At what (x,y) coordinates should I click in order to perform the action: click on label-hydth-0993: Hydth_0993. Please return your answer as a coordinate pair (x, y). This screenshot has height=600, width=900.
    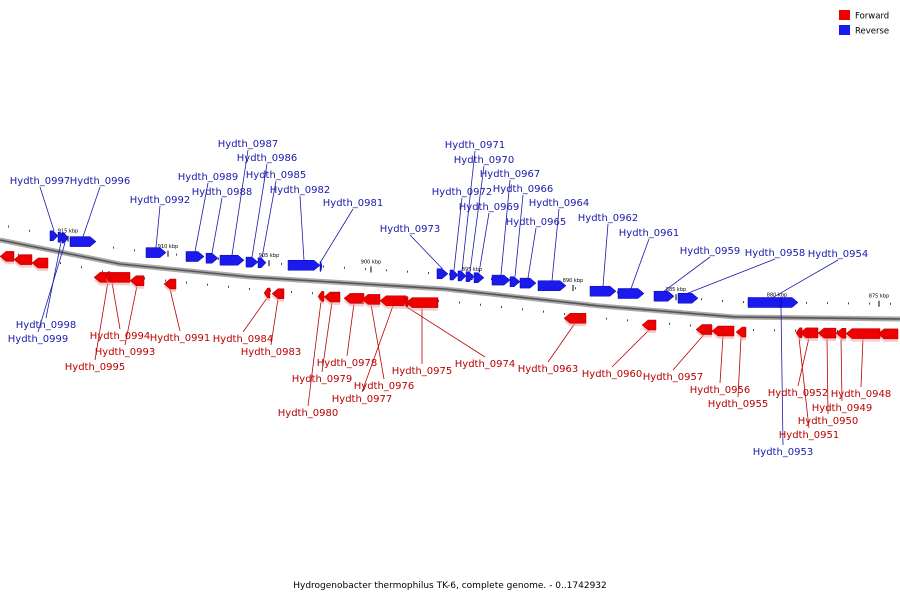
    Looking at the image, I should click on (125, 352).